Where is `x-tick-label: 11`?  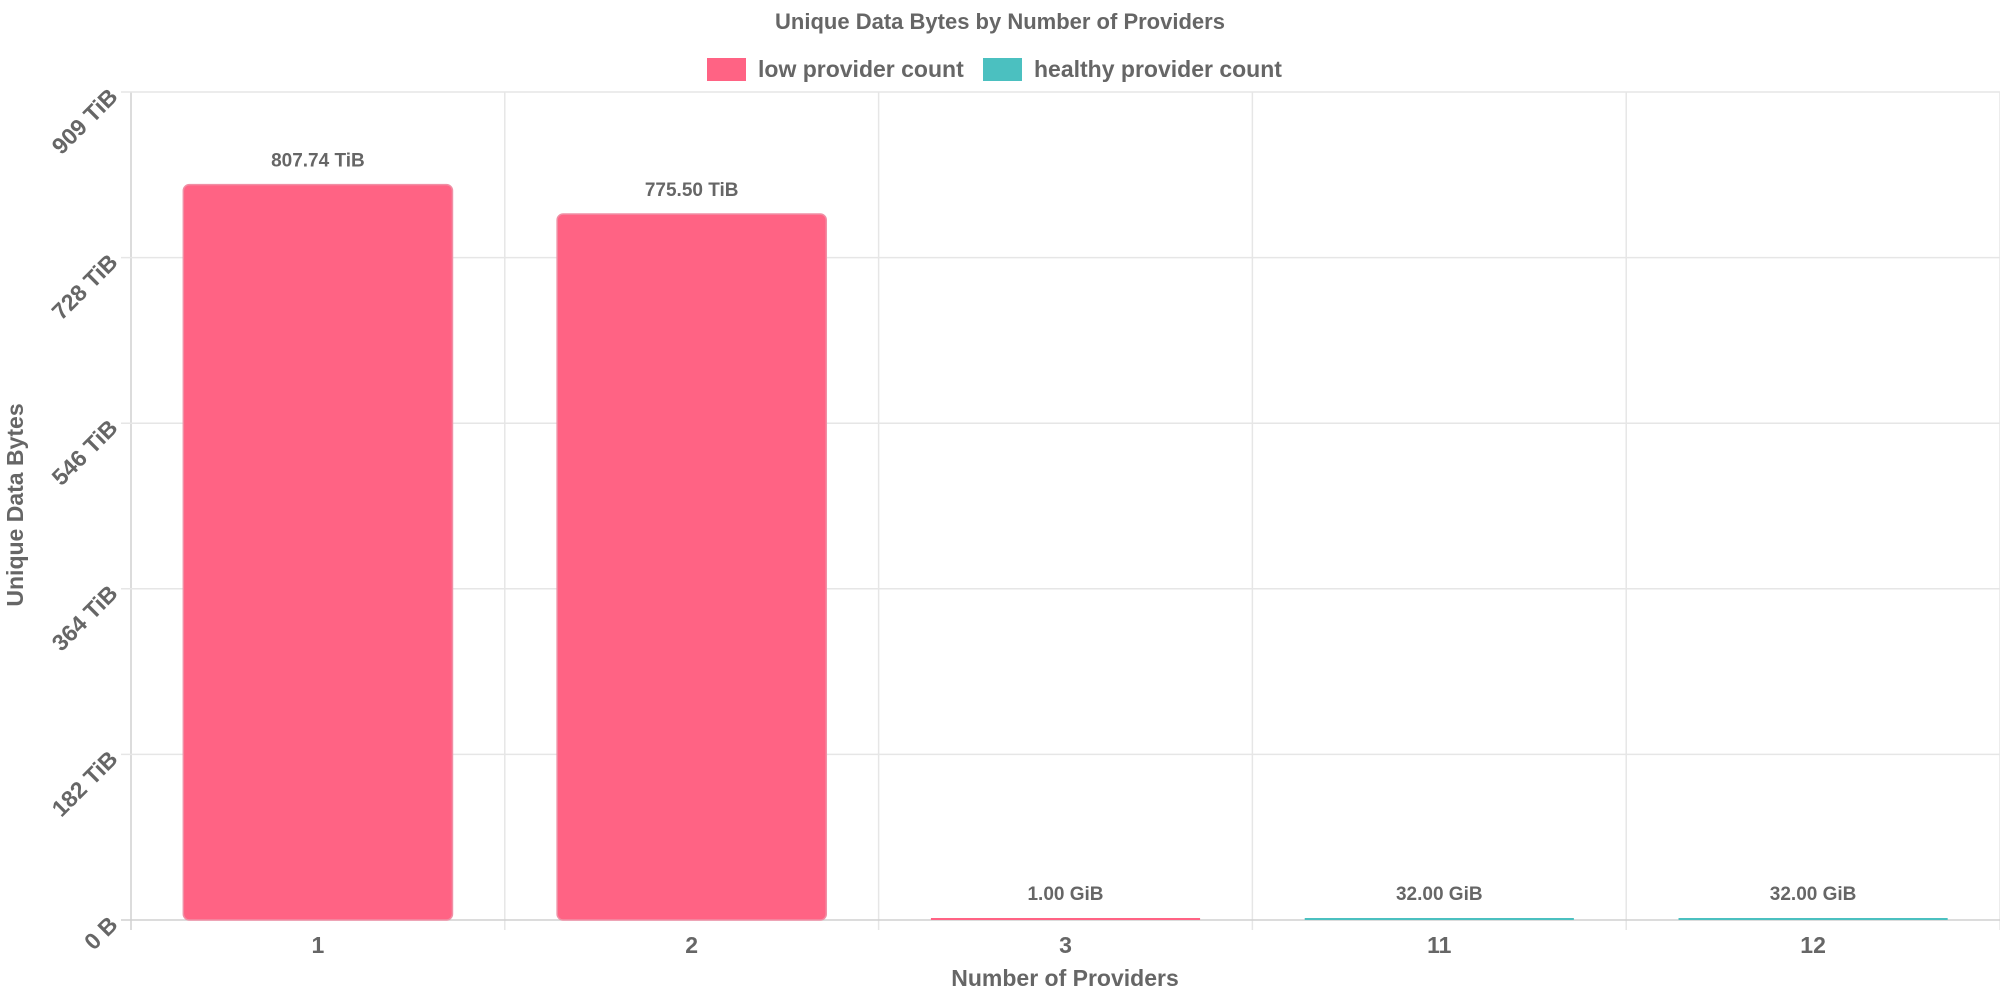 x-tick-label: 11 is located at coordinates (1439, 945).